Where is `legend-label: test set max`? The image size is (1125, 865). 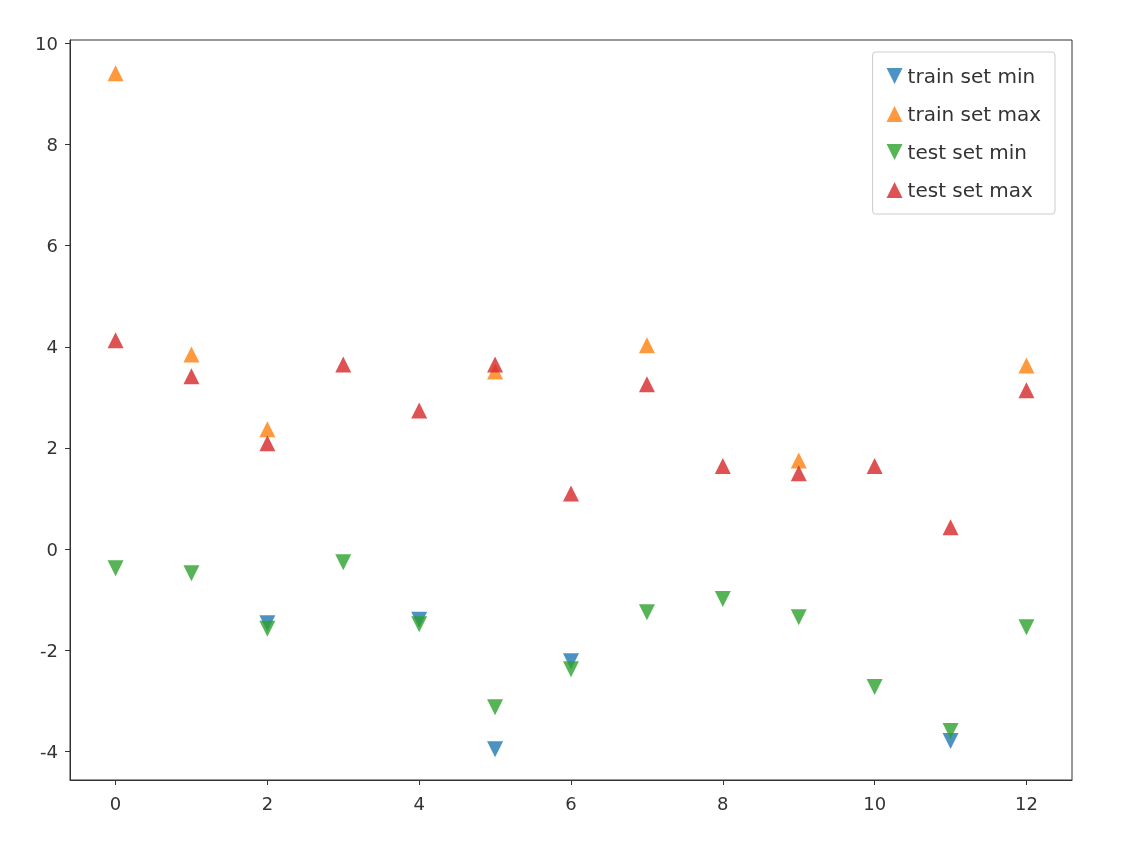
legend-label: test set max is located at coordinates (970, 190).